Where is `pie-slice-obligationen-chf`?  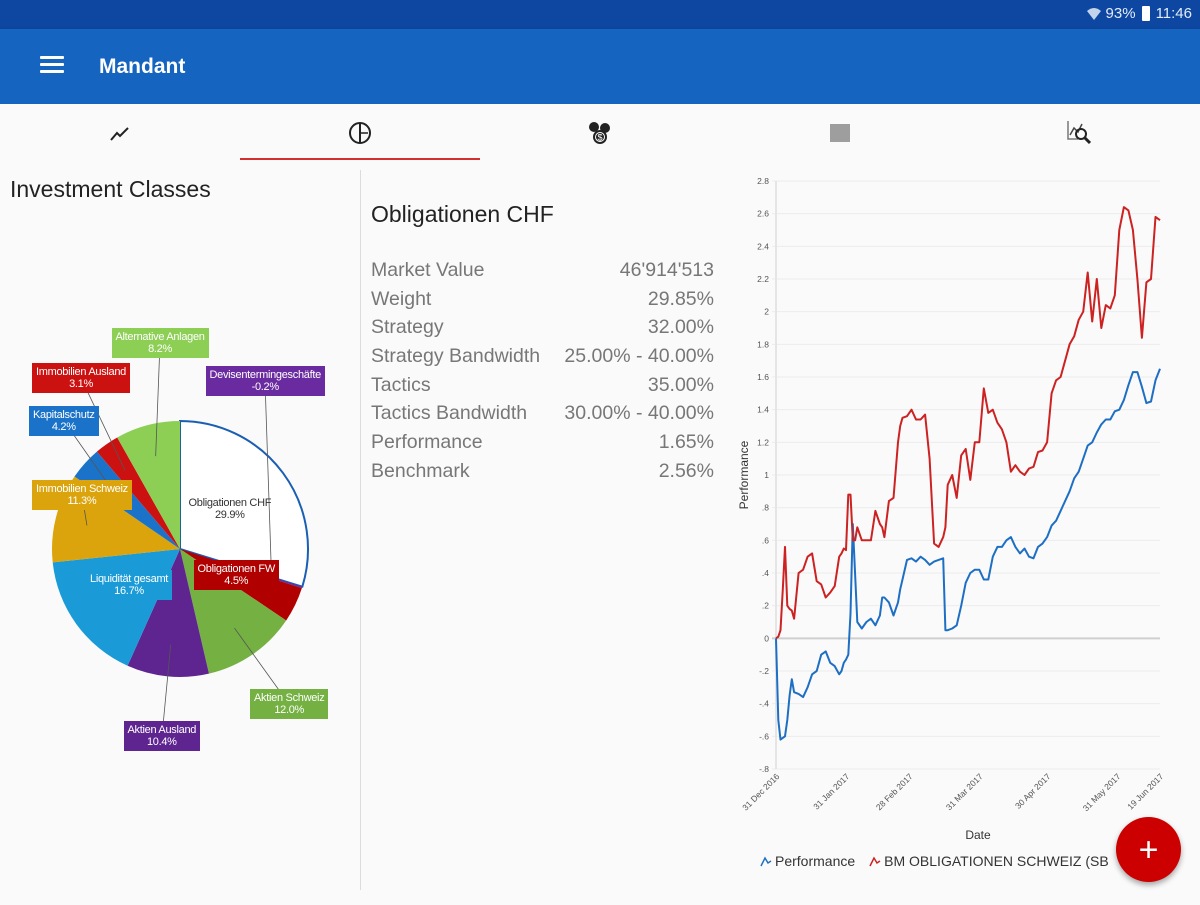
pie-slice-obligationen-chf is located at coordinates (244, 503).